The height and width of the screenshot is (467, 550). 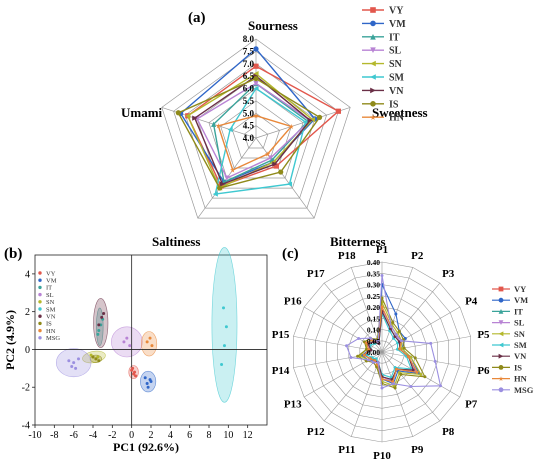 What do you see at coordinates (27, 274) in the screenshot?
I see `y-tick-label: 4` at bounding box center [27, 274].